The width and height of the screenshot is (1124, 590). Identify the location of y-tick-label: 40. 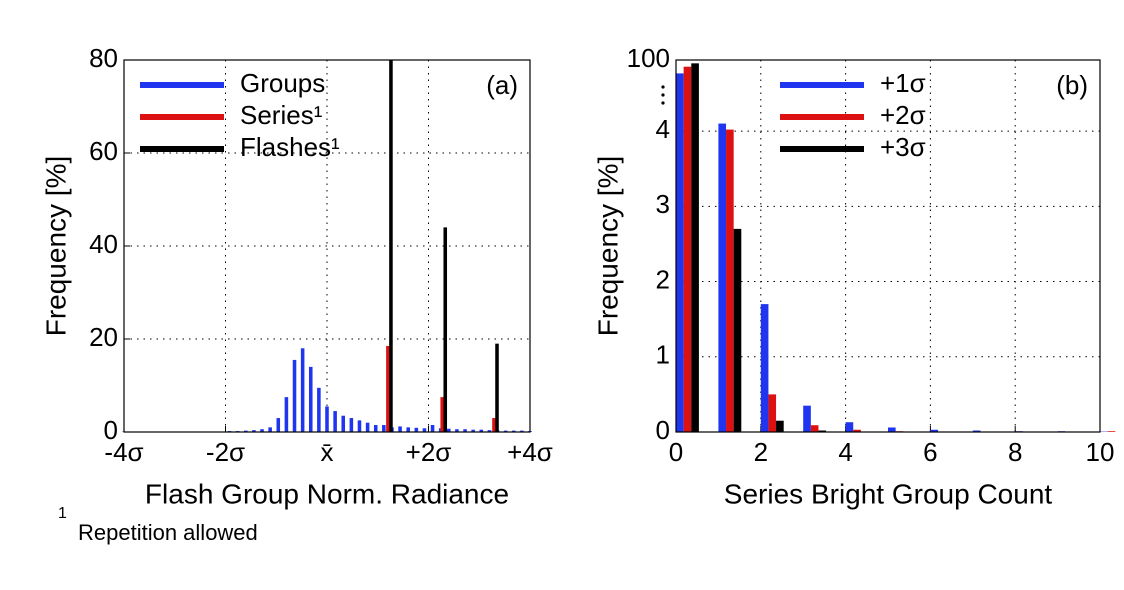
(103, 244).